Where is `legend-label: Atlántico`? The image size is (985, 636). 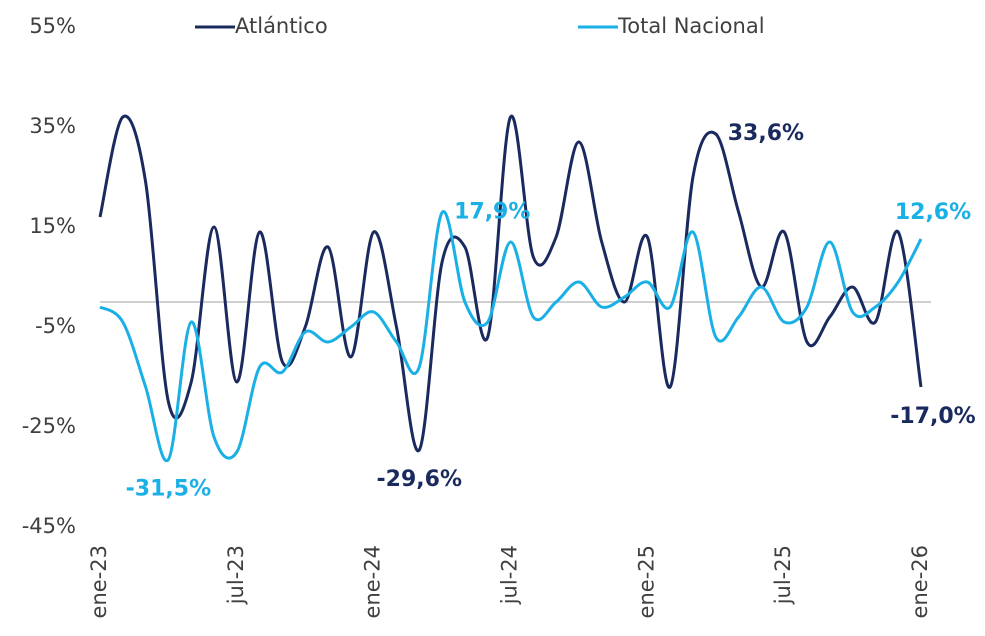
legend-label: Atlántico is located at coordinates (281, 26).